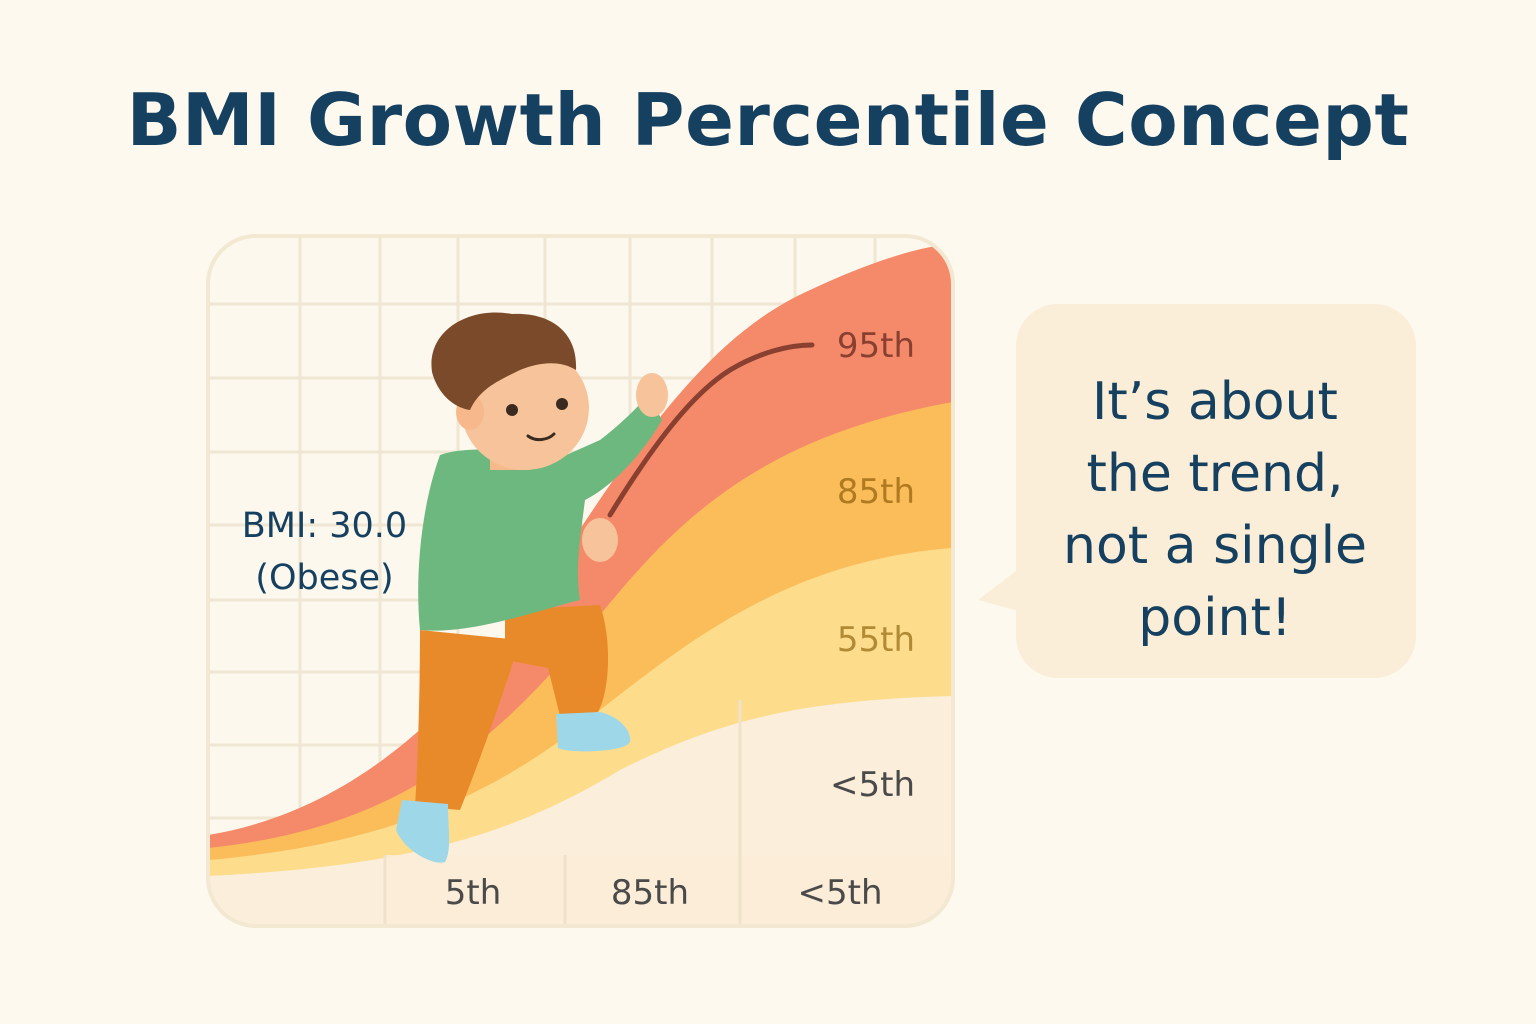 The image size is (1536, 1024). What do you see at coordinates (532, 587) in the screenshot?
I see `child-climbing-curve-icon` at bounding box center [532, 587].